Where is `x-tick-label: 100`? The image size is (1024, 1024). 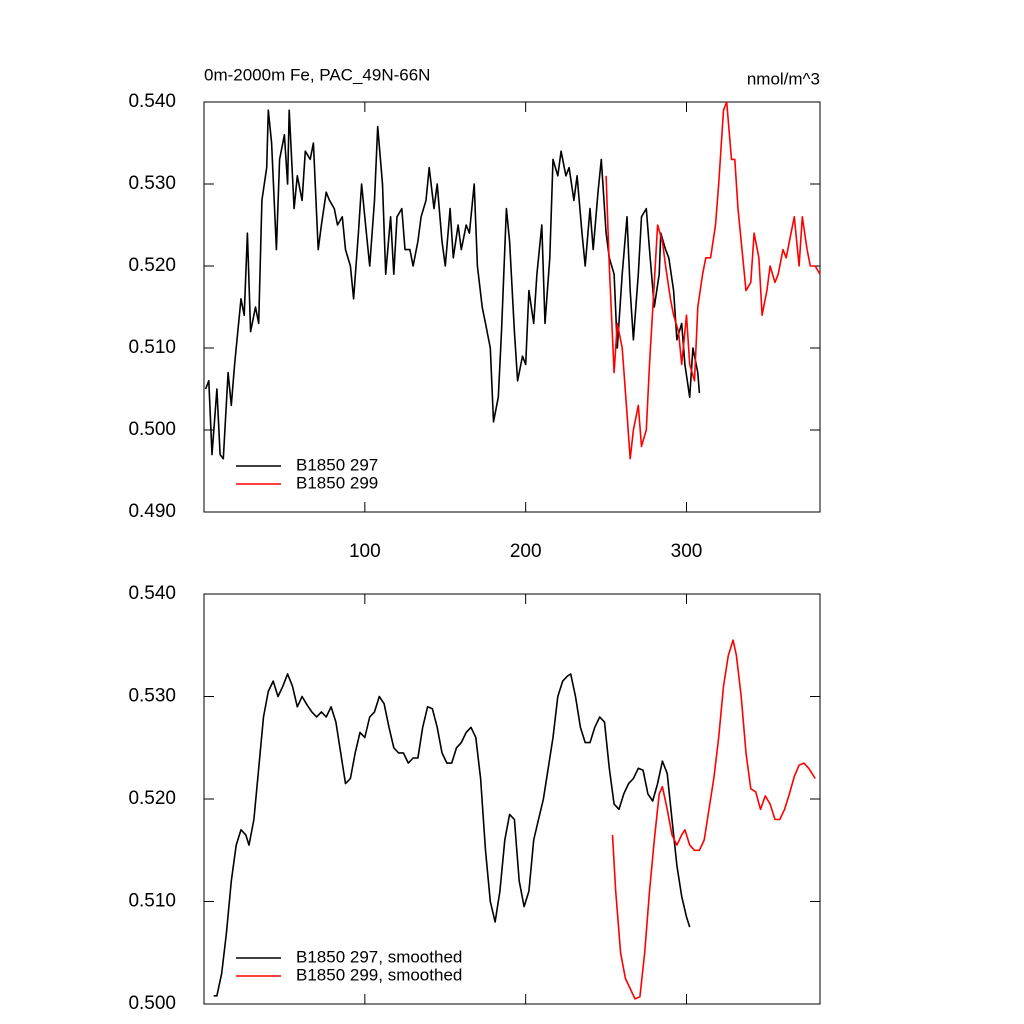
x-tick-label: 100 is located at coordinates (365, 551).